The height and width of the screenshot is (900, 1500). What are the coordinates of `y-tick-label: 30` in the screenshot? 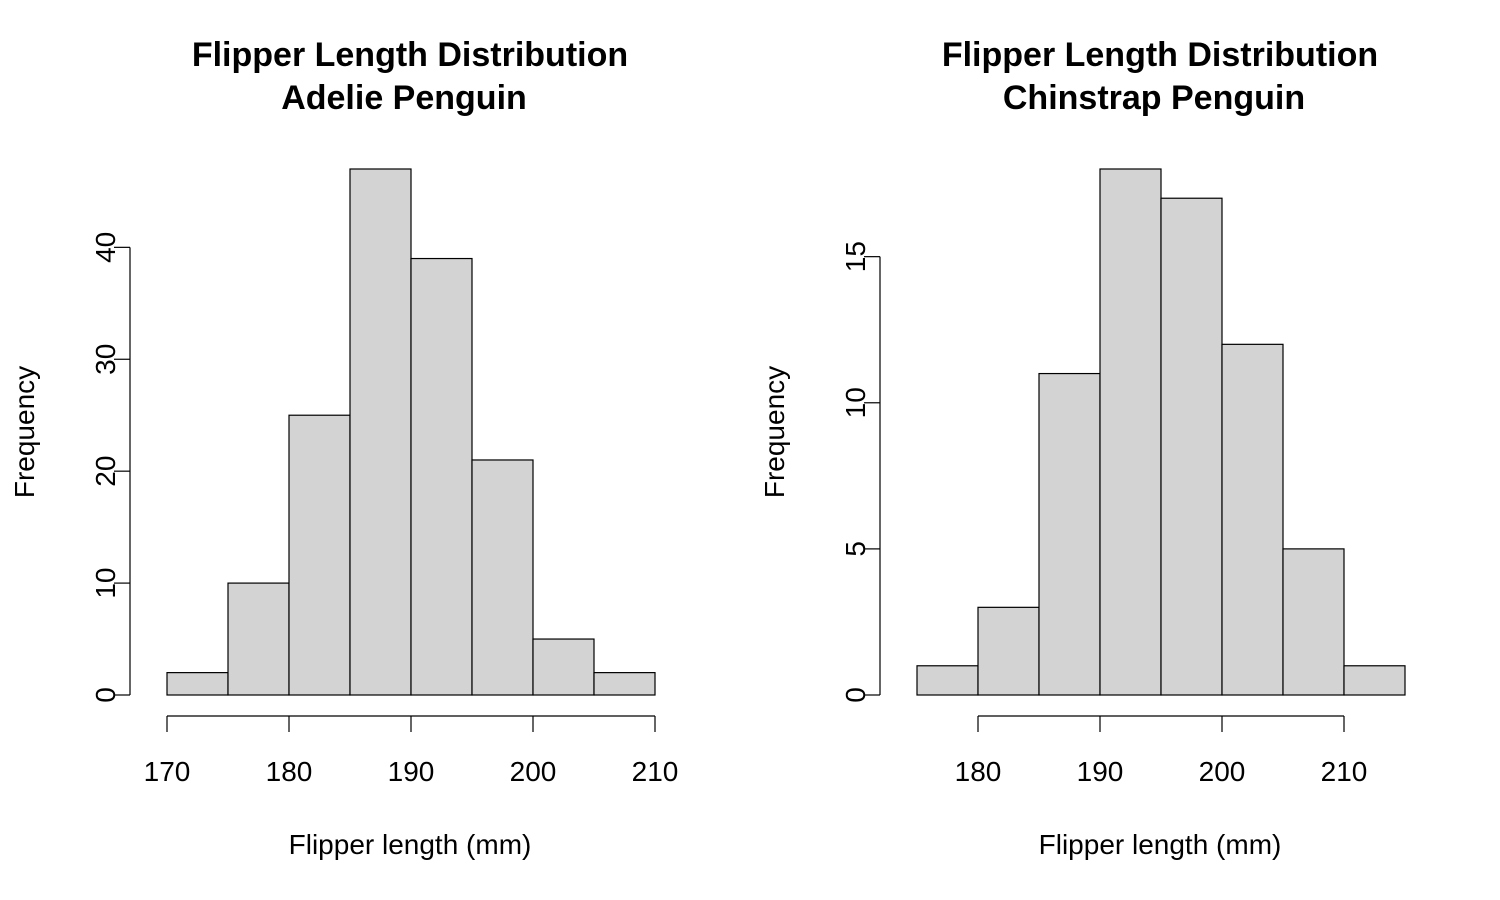 It's located at (105, 359).